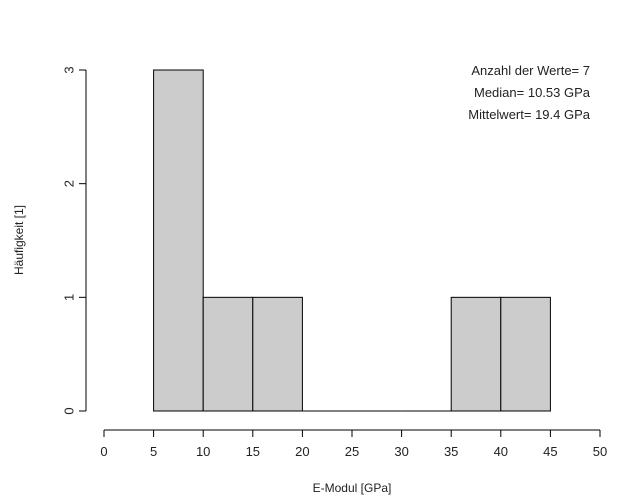 This screenshot has width=625, height=501. I want to click on x-axis-title: E-Modul [GPa], so click(352, 488).